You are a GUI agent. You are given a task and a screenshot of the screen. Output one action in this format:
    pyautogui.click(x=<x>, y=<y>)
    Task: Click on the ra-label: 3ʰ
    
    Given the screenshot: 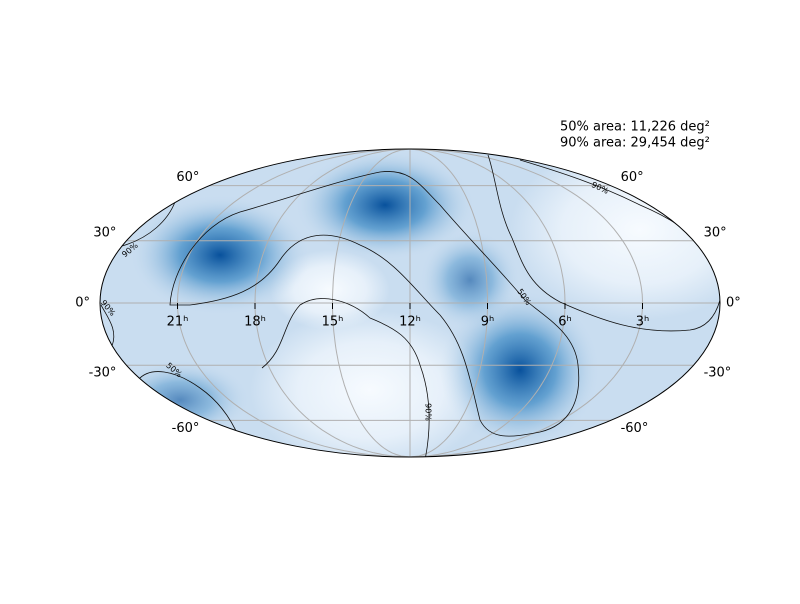 What is the action you would take?
    pyautogui.click(x=643, y=322)
    